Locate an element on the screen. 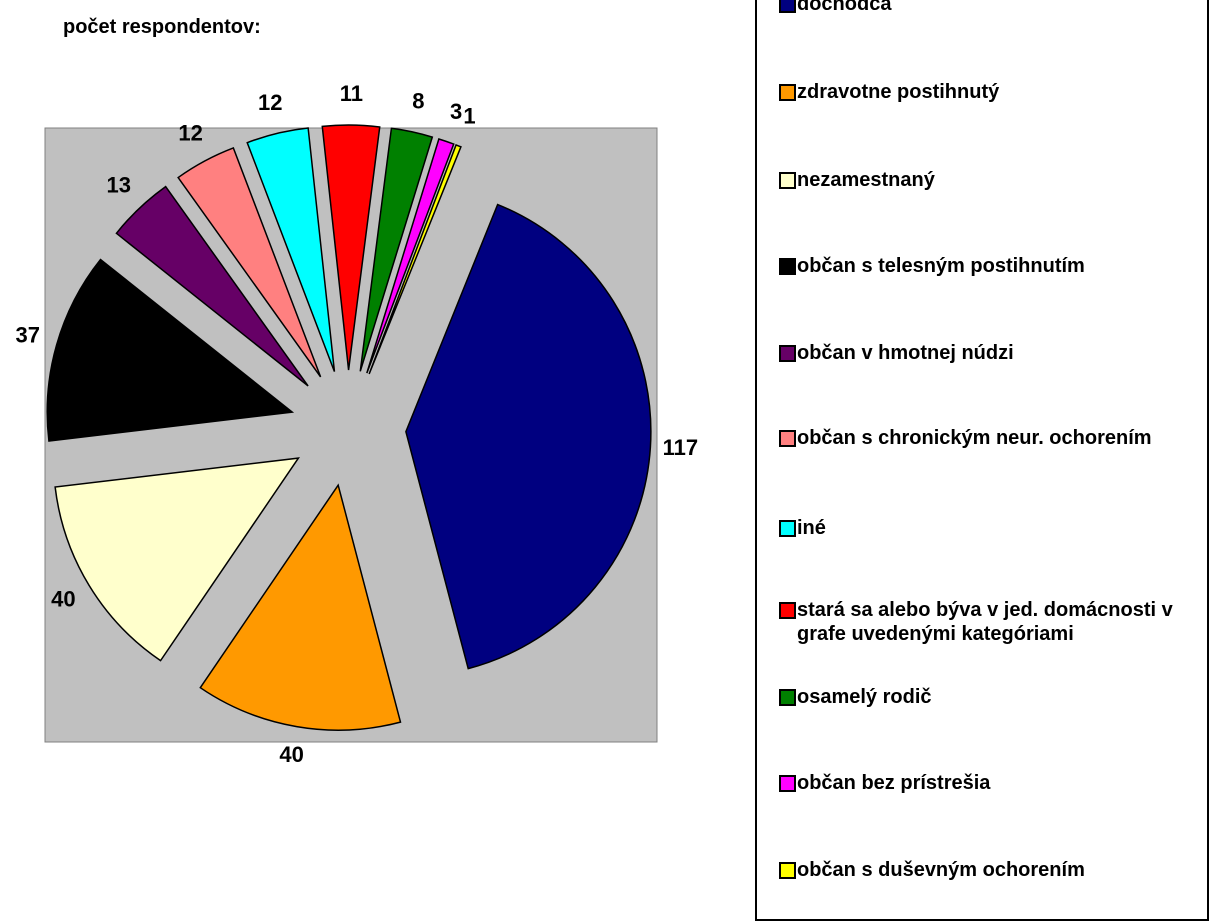 The image size is (1211, 923). chart-title: počet respondentov: is located at coordinates (162, 27).